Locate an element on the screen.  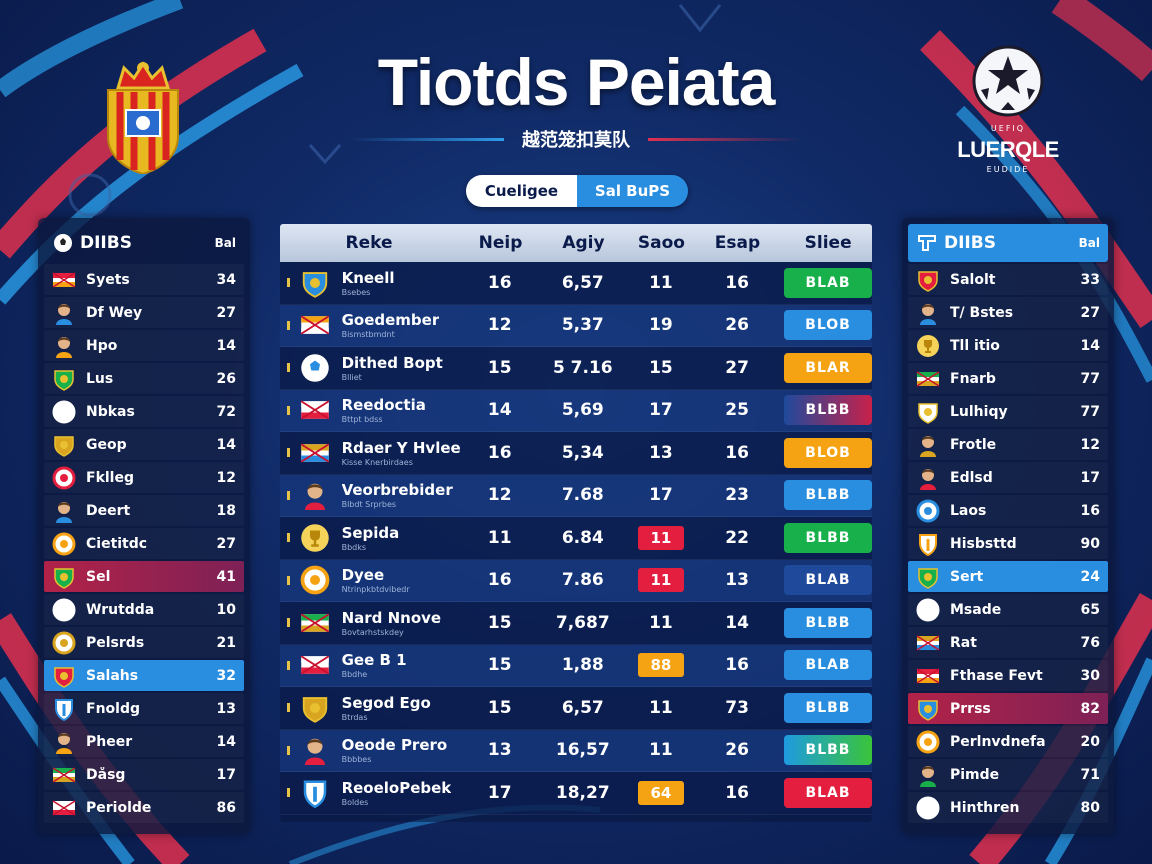
list-item: Salolt 33 is located at coordinates (1008, 279).